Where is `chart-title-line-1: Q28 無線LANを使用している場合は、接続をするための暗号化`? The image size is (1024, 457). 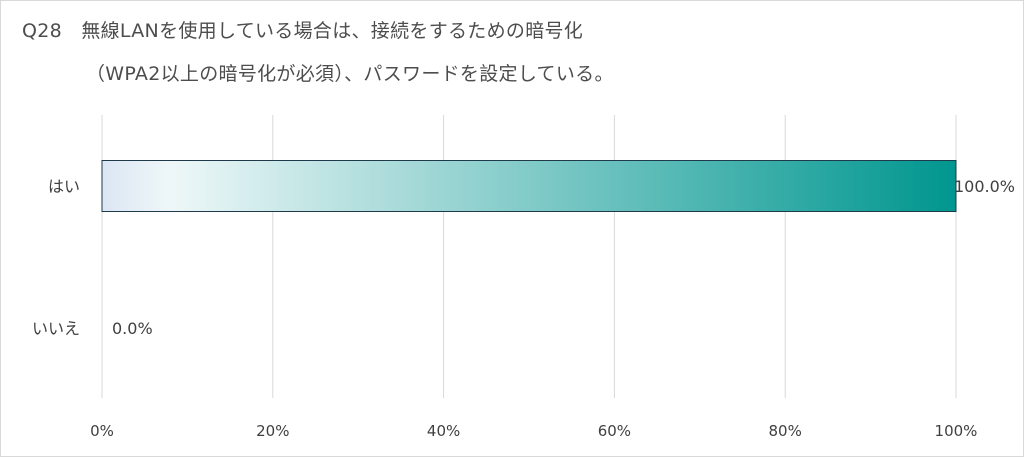
chart-title-line-1: Q28 無線LANを使用している場合は、接続をするための暗号化 is located at coordinates (303, 31).